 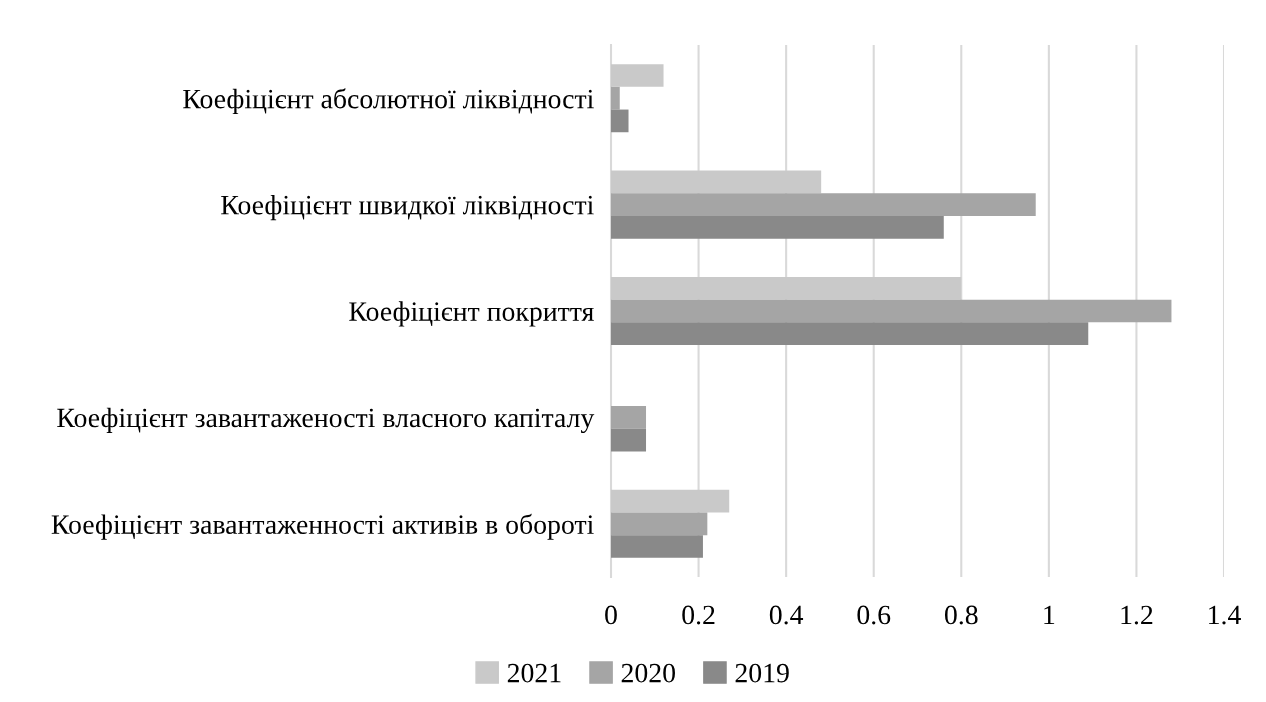 What do you see at coordinates (611, 615) in the screenshot?
I see `x-tick-label: 0` at bounding box center [611, 615].